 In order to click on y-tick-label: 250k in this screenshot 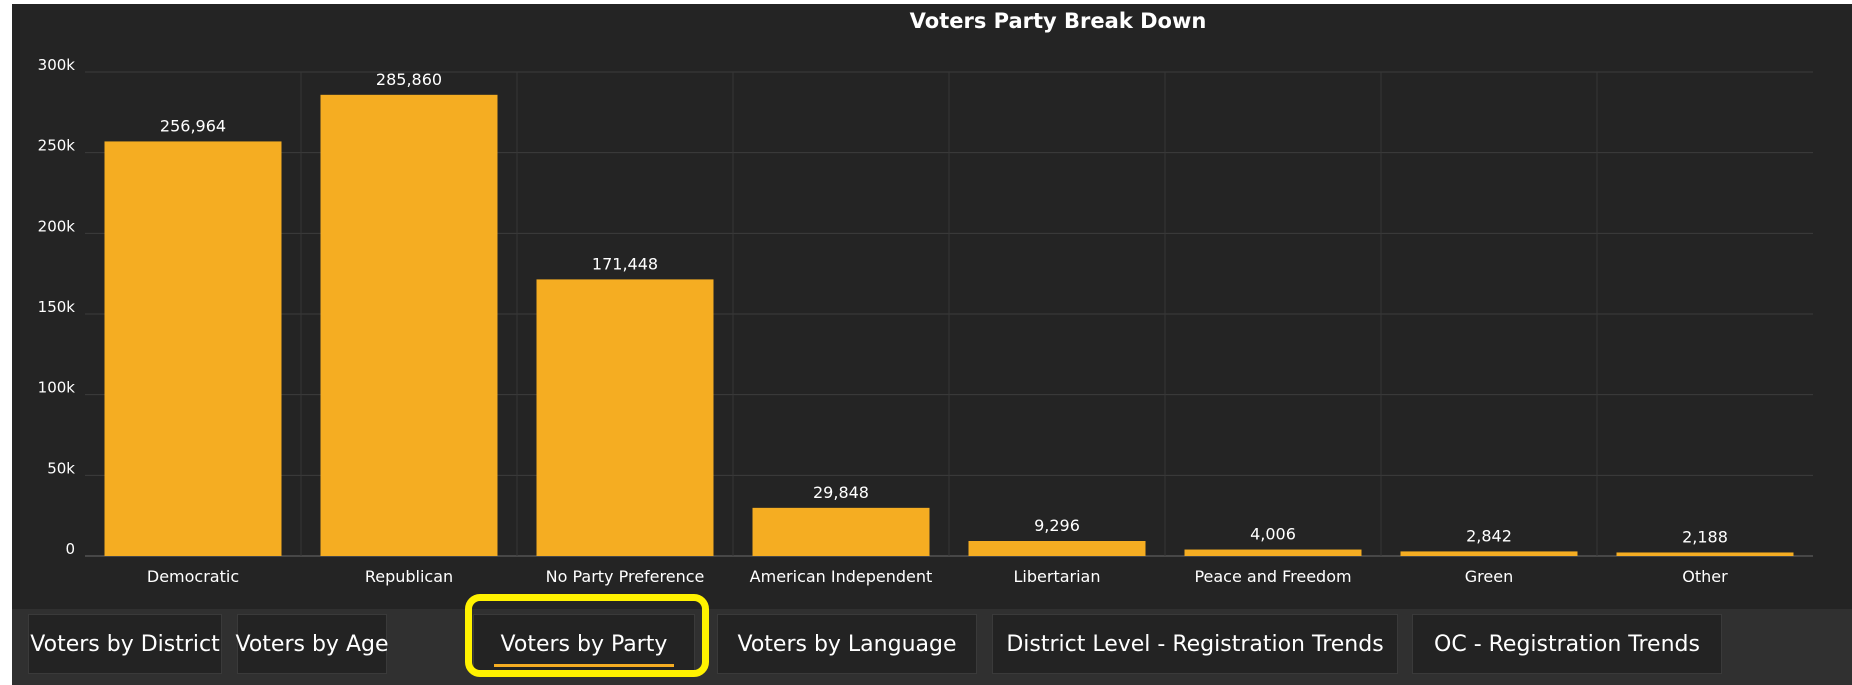, I will do `click(57, 146)`.